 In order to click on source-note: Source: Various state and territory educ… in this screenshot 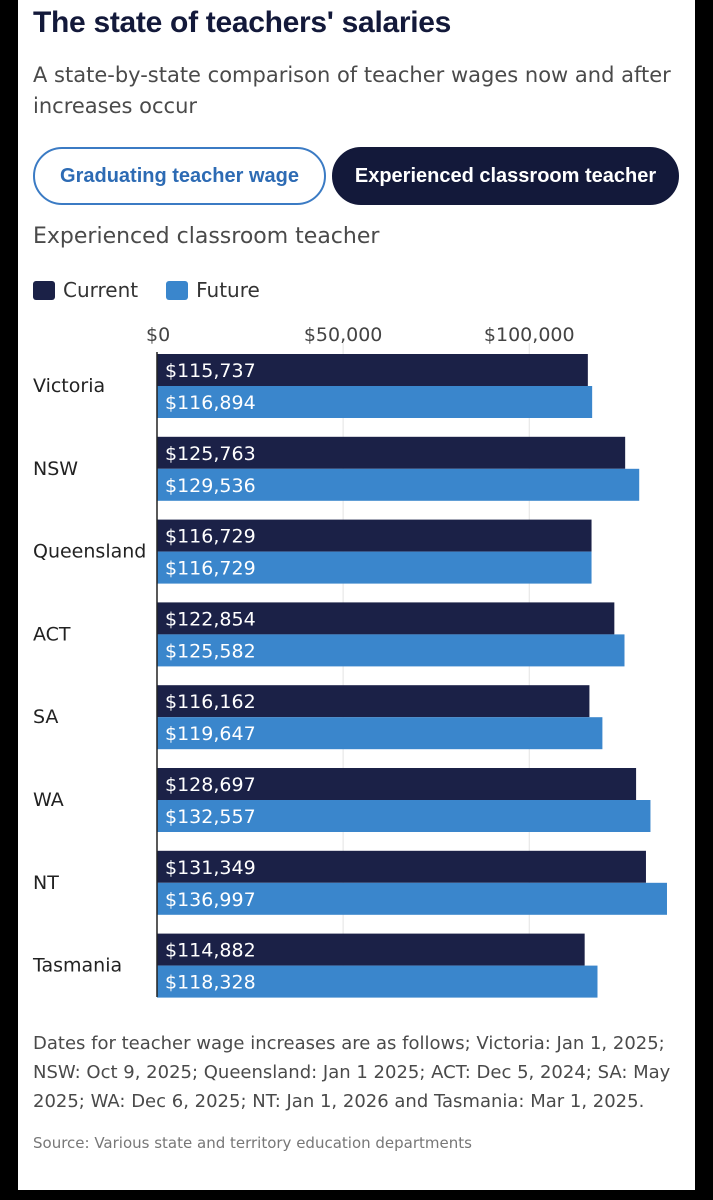, I will do `click(252, 1143)`.